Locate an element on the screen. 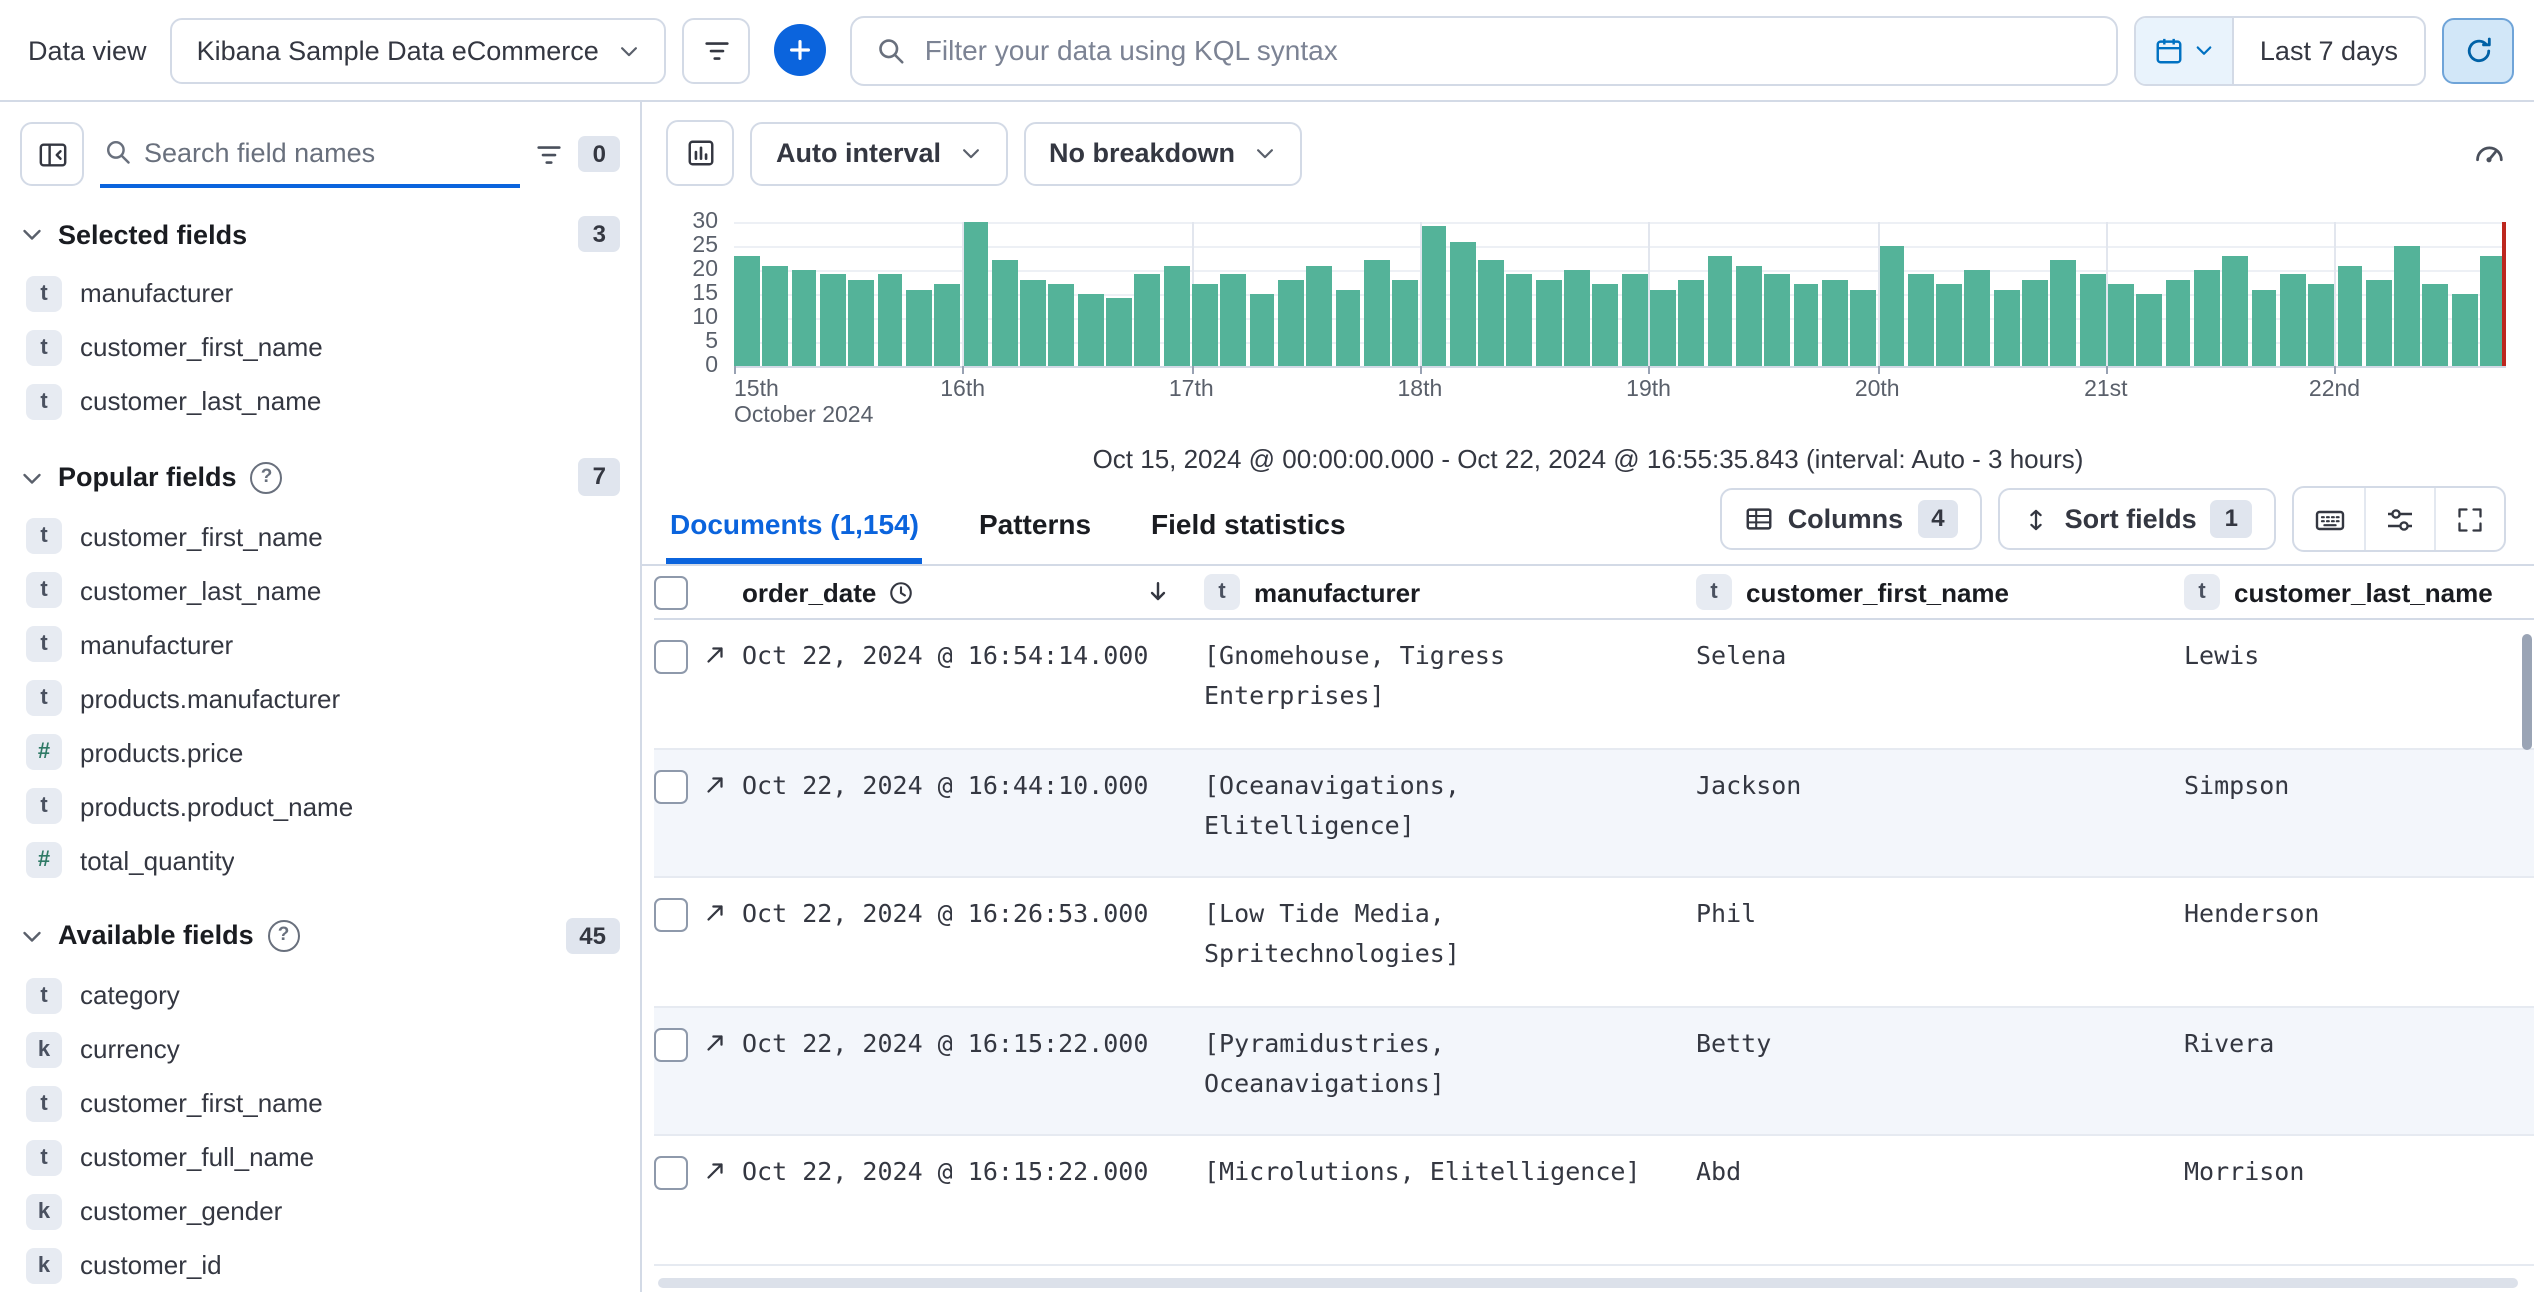  column-header-customer-last-name: customer_last_name is located at coordinates (2363, 592).